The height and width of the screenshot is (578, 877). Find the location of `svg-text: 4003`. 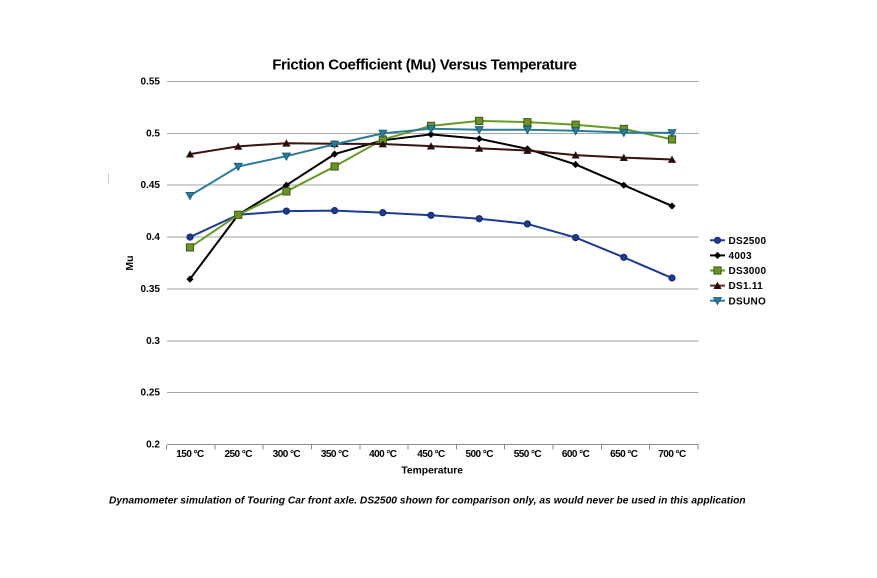

svg-text: 4003 is located at coordinates (741, 256).